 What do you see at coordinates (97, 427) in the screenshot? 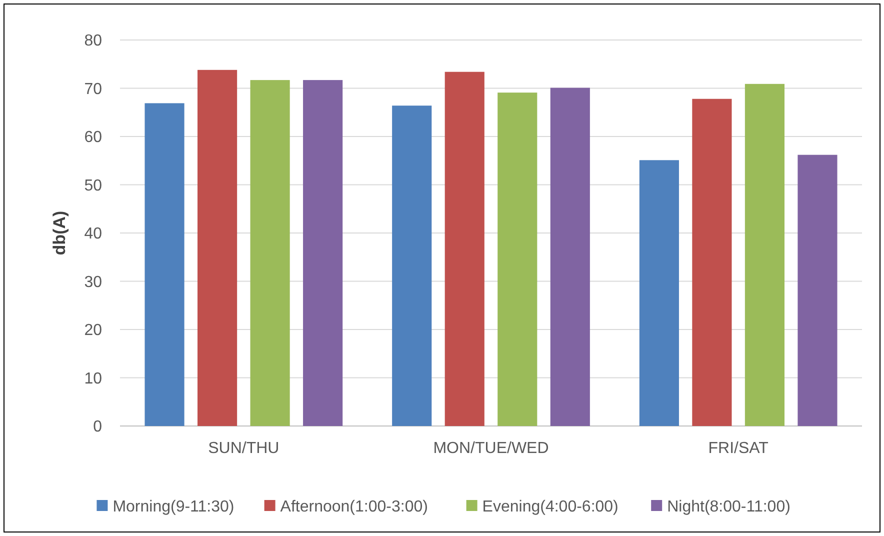
I see `y-tick-label: 0` at bounding box center [97, 427].